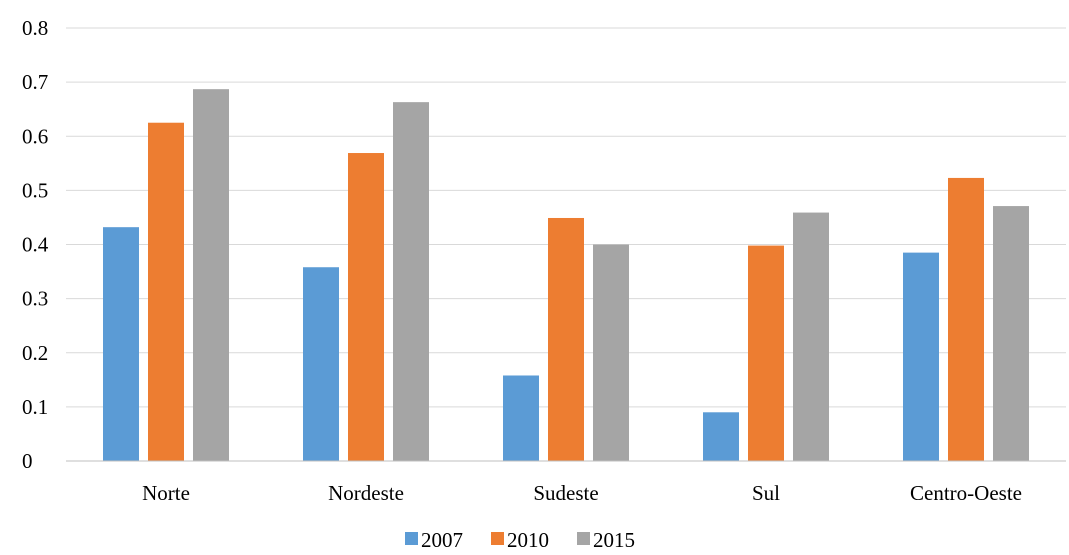  I want to click on y-tick-label: 0.2, so click(35, 353).